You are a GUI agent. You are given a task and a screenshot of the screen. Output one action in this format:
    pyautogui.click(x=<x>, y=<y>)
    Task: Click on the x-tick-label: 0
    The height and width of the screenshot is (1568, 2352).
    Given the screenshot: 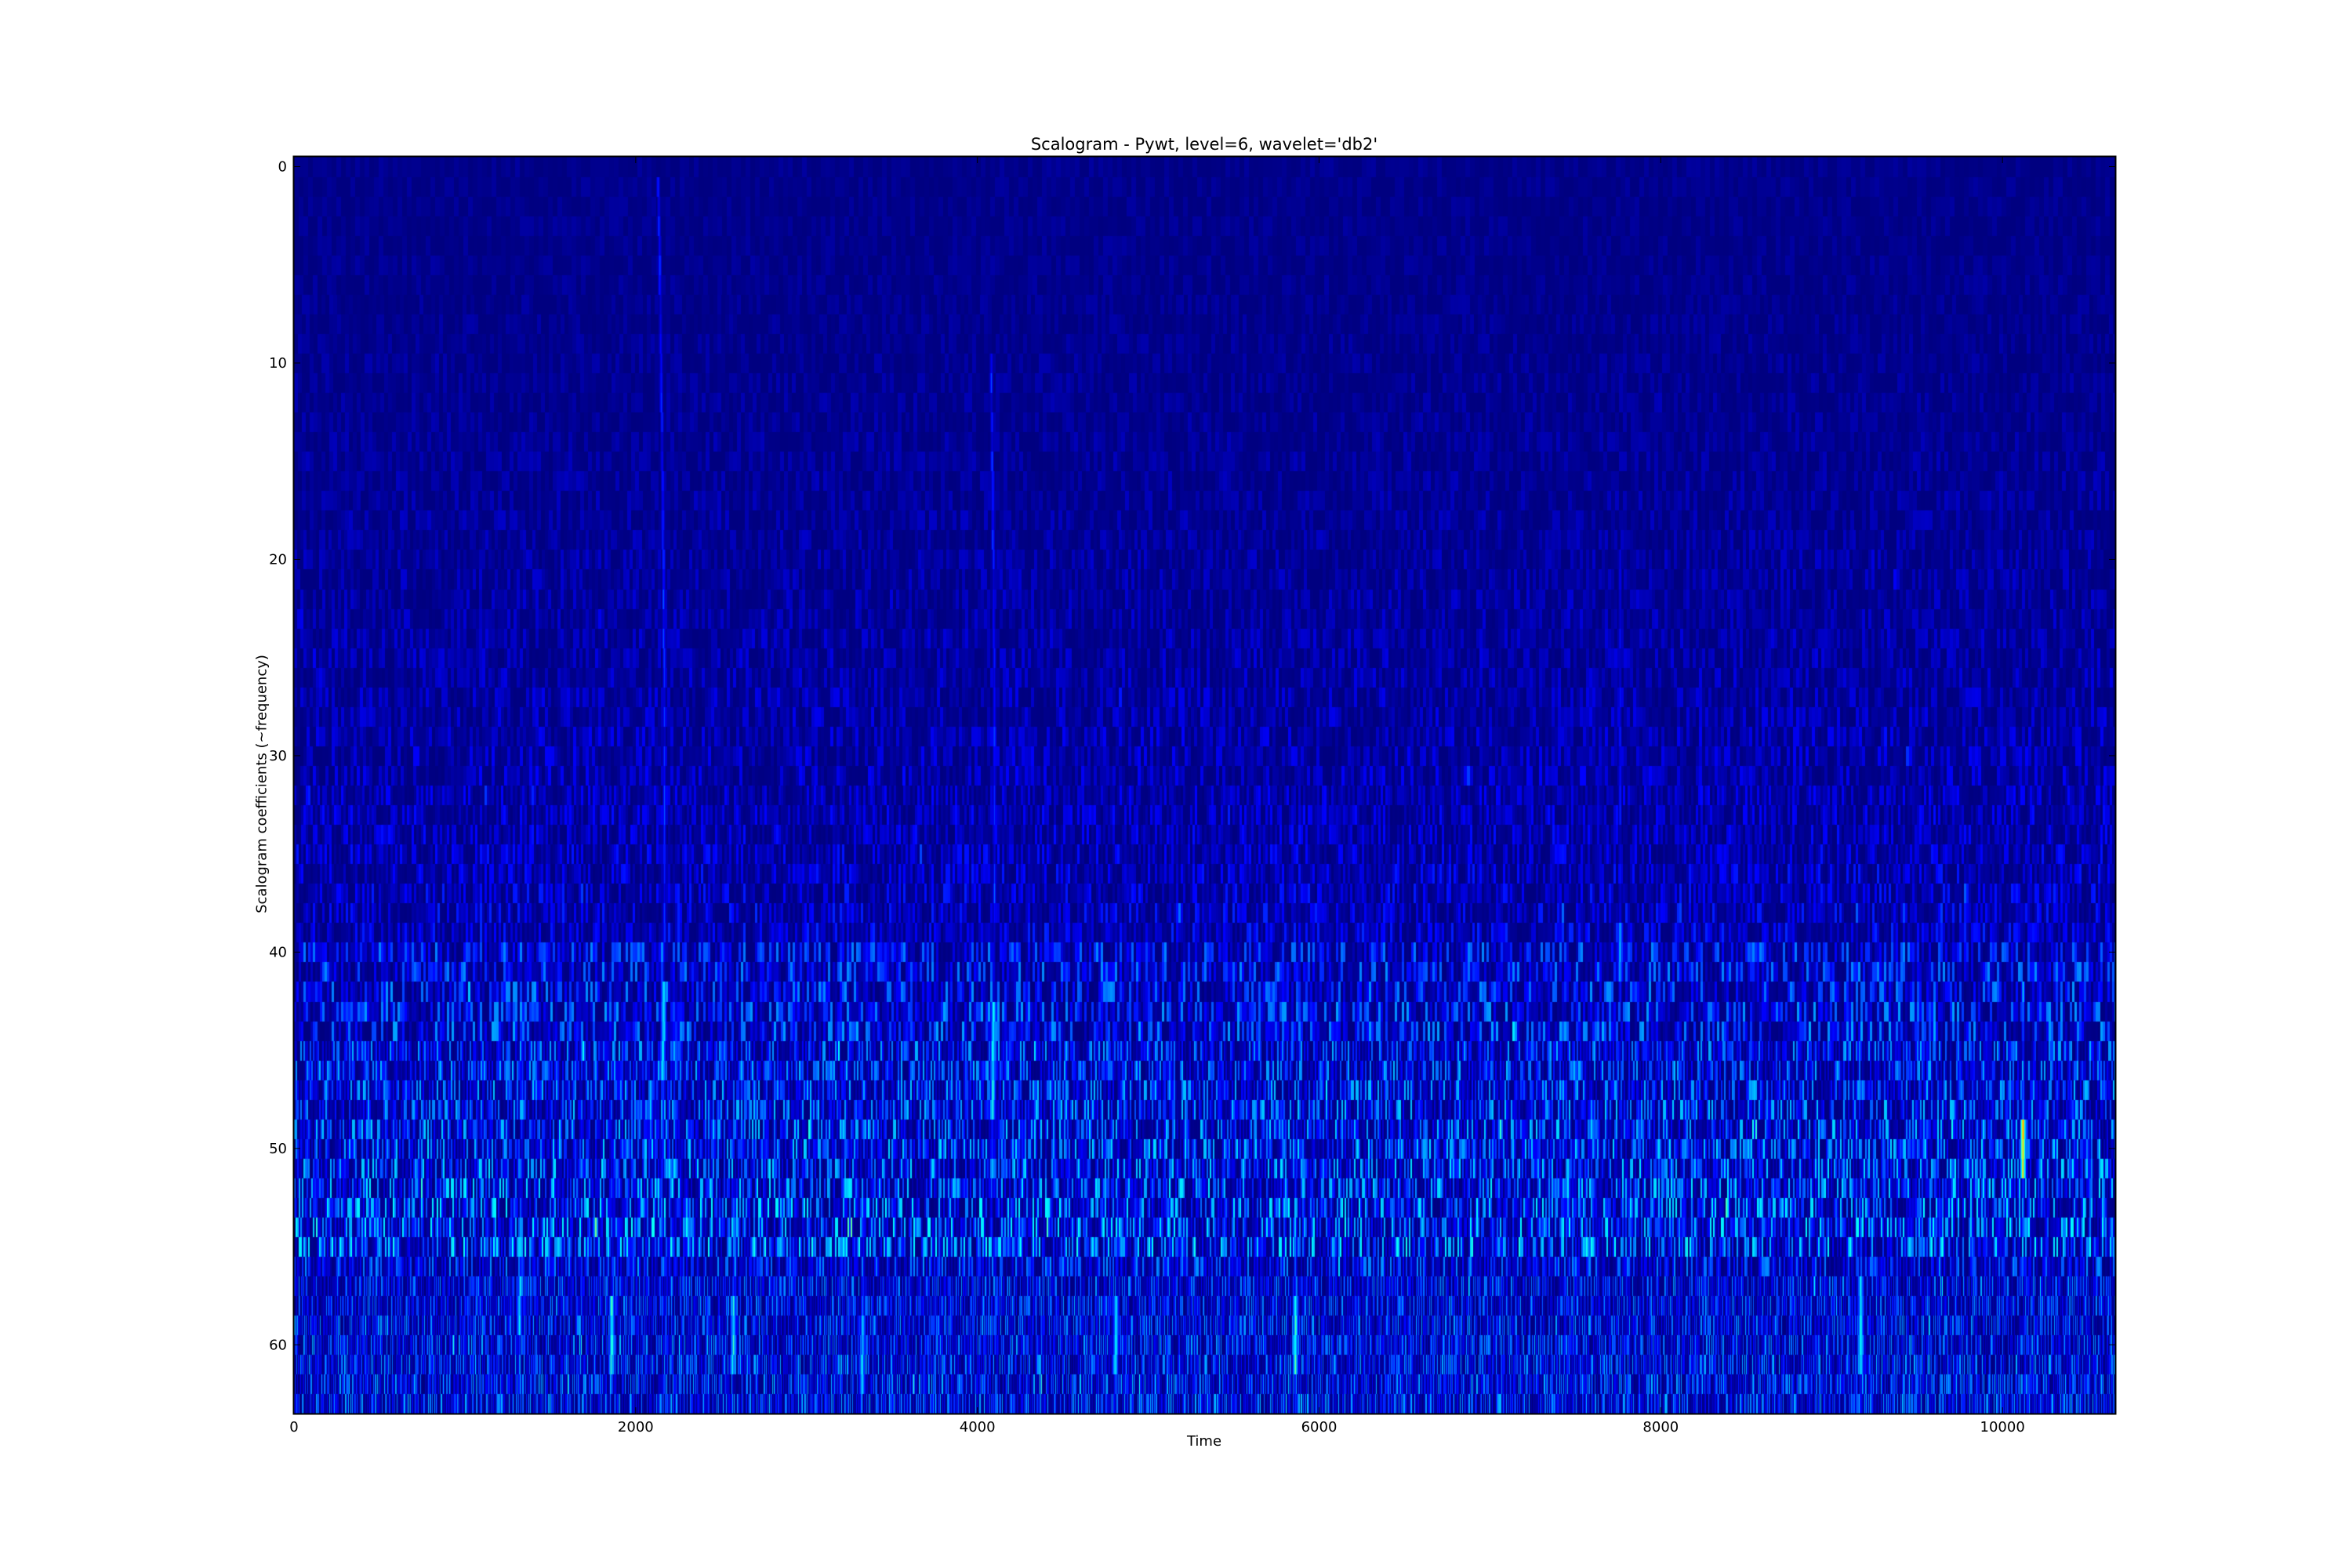 What is the action you would take?
    pyautogui.click(x=293, y=1427)
    